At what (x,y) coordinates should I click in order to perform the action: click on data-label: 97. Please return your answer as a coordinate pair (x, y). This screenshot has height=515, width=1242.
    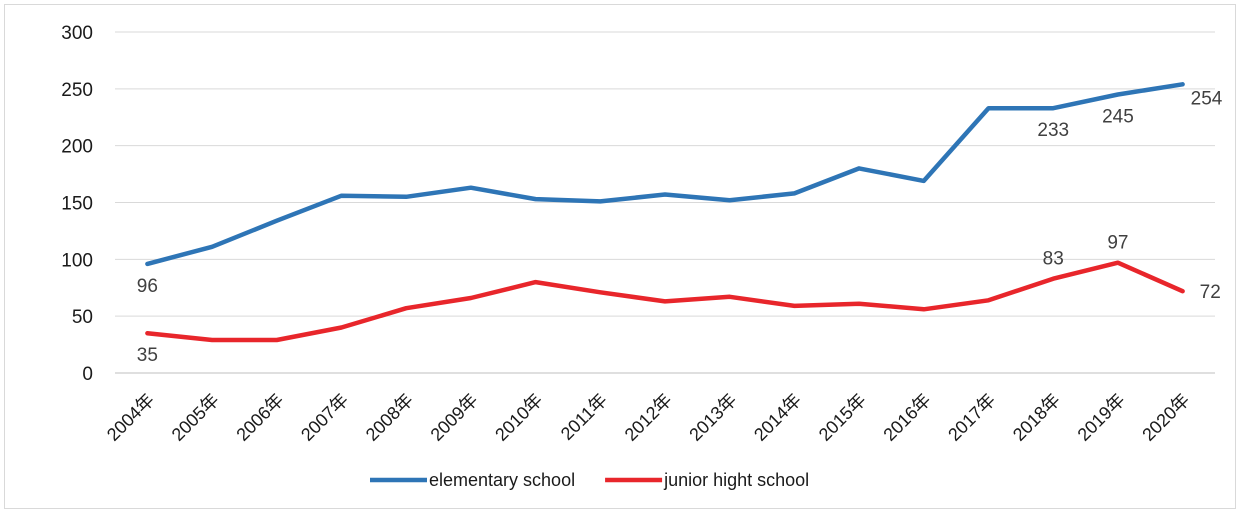
    Looking at the image, I should click on (1117, 243).